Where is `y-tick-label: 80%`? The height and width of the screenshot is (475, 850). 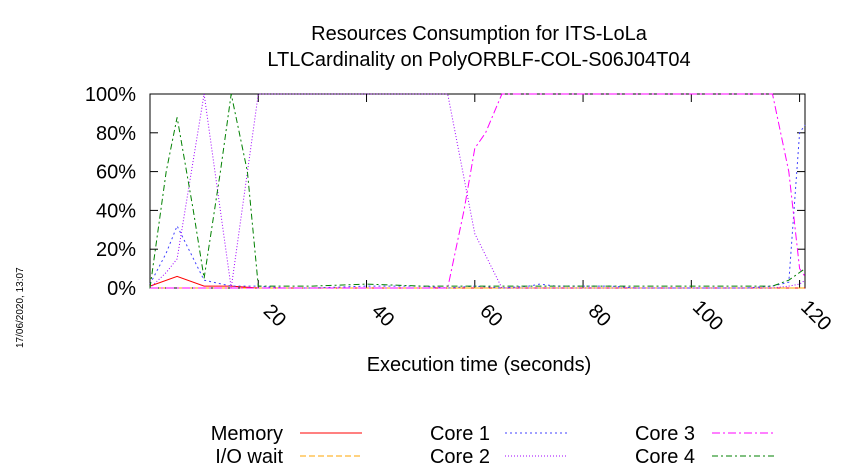 y-tick-label: 80% is located at coordinates (116, 134).